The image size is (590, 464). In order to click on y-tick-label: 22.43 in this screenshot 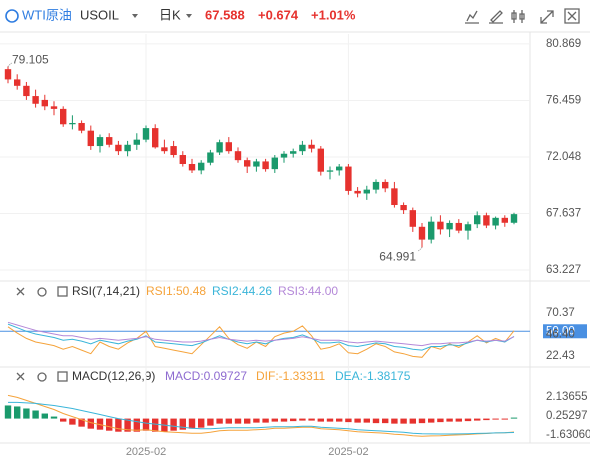, I will do `click(560, 356)`.